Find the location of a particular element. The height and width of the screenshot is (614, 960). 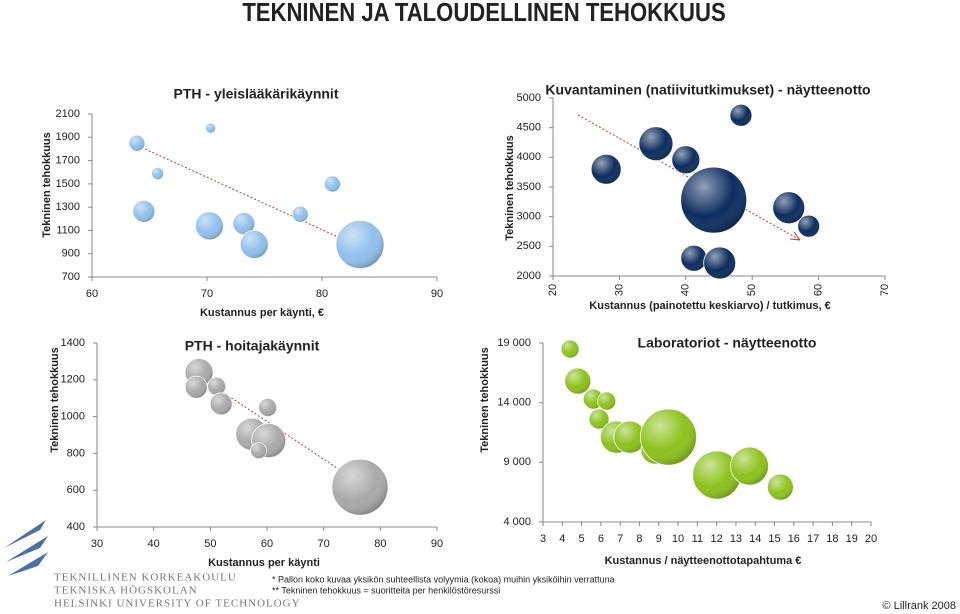

x-tick-label: 3 is located at coordinates (543, 539).